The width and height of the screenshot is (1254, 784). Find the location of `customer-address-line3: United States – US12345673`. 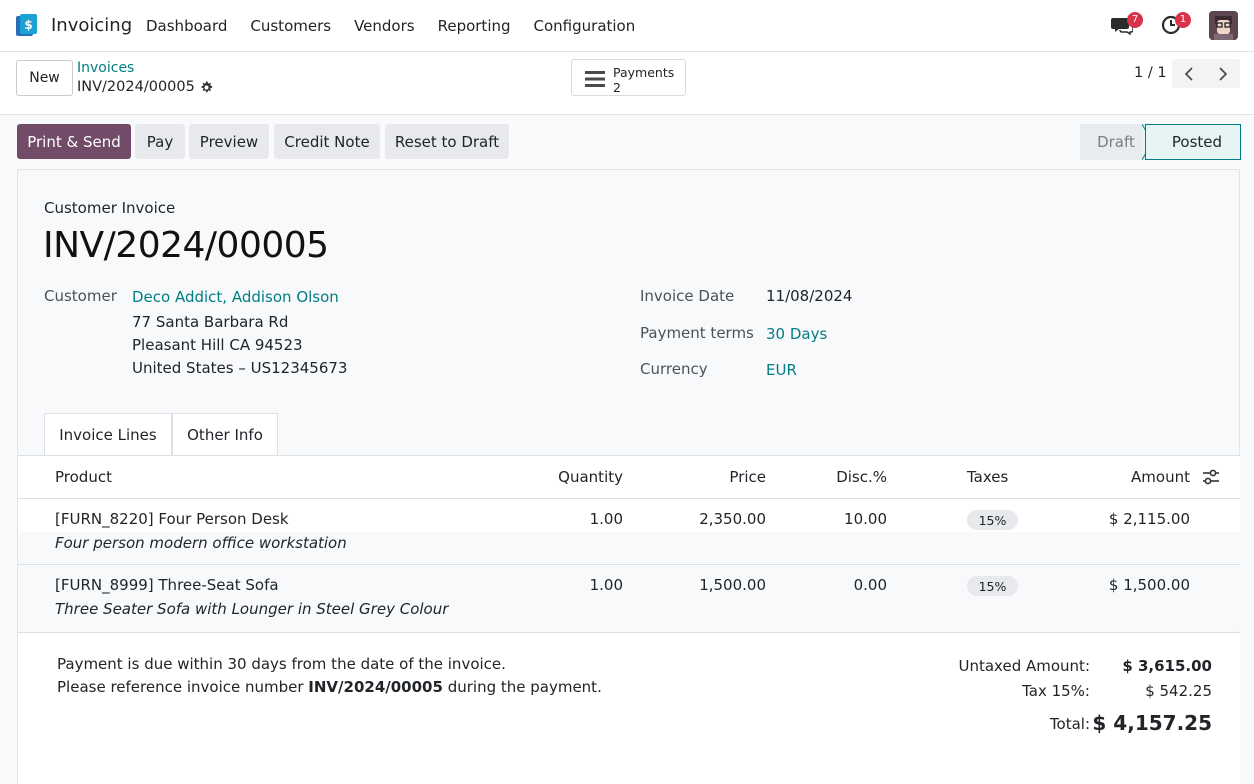

customer-address-line3: United States – US12345673 is located at coordinates (240, 368).